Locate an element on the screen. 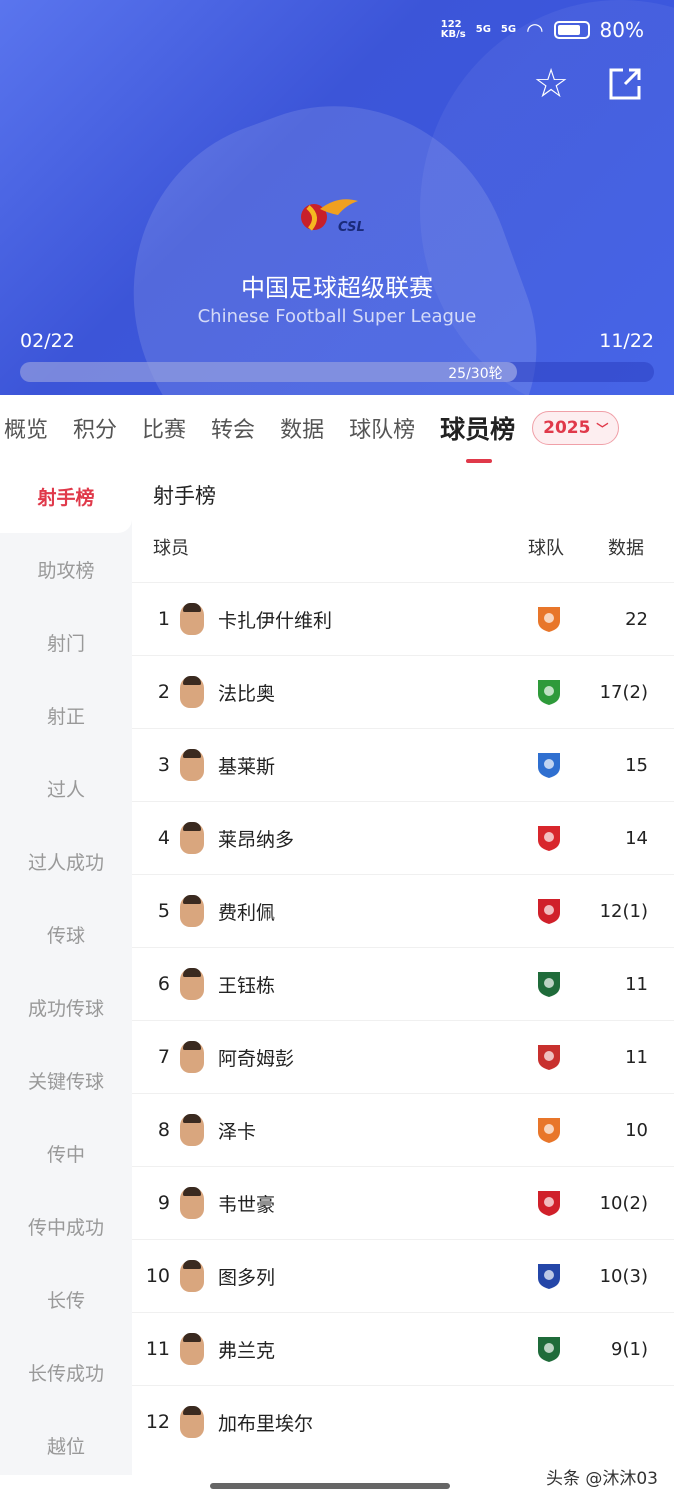  network-speed: 122 KB/s is located at coordinates (453, 30).